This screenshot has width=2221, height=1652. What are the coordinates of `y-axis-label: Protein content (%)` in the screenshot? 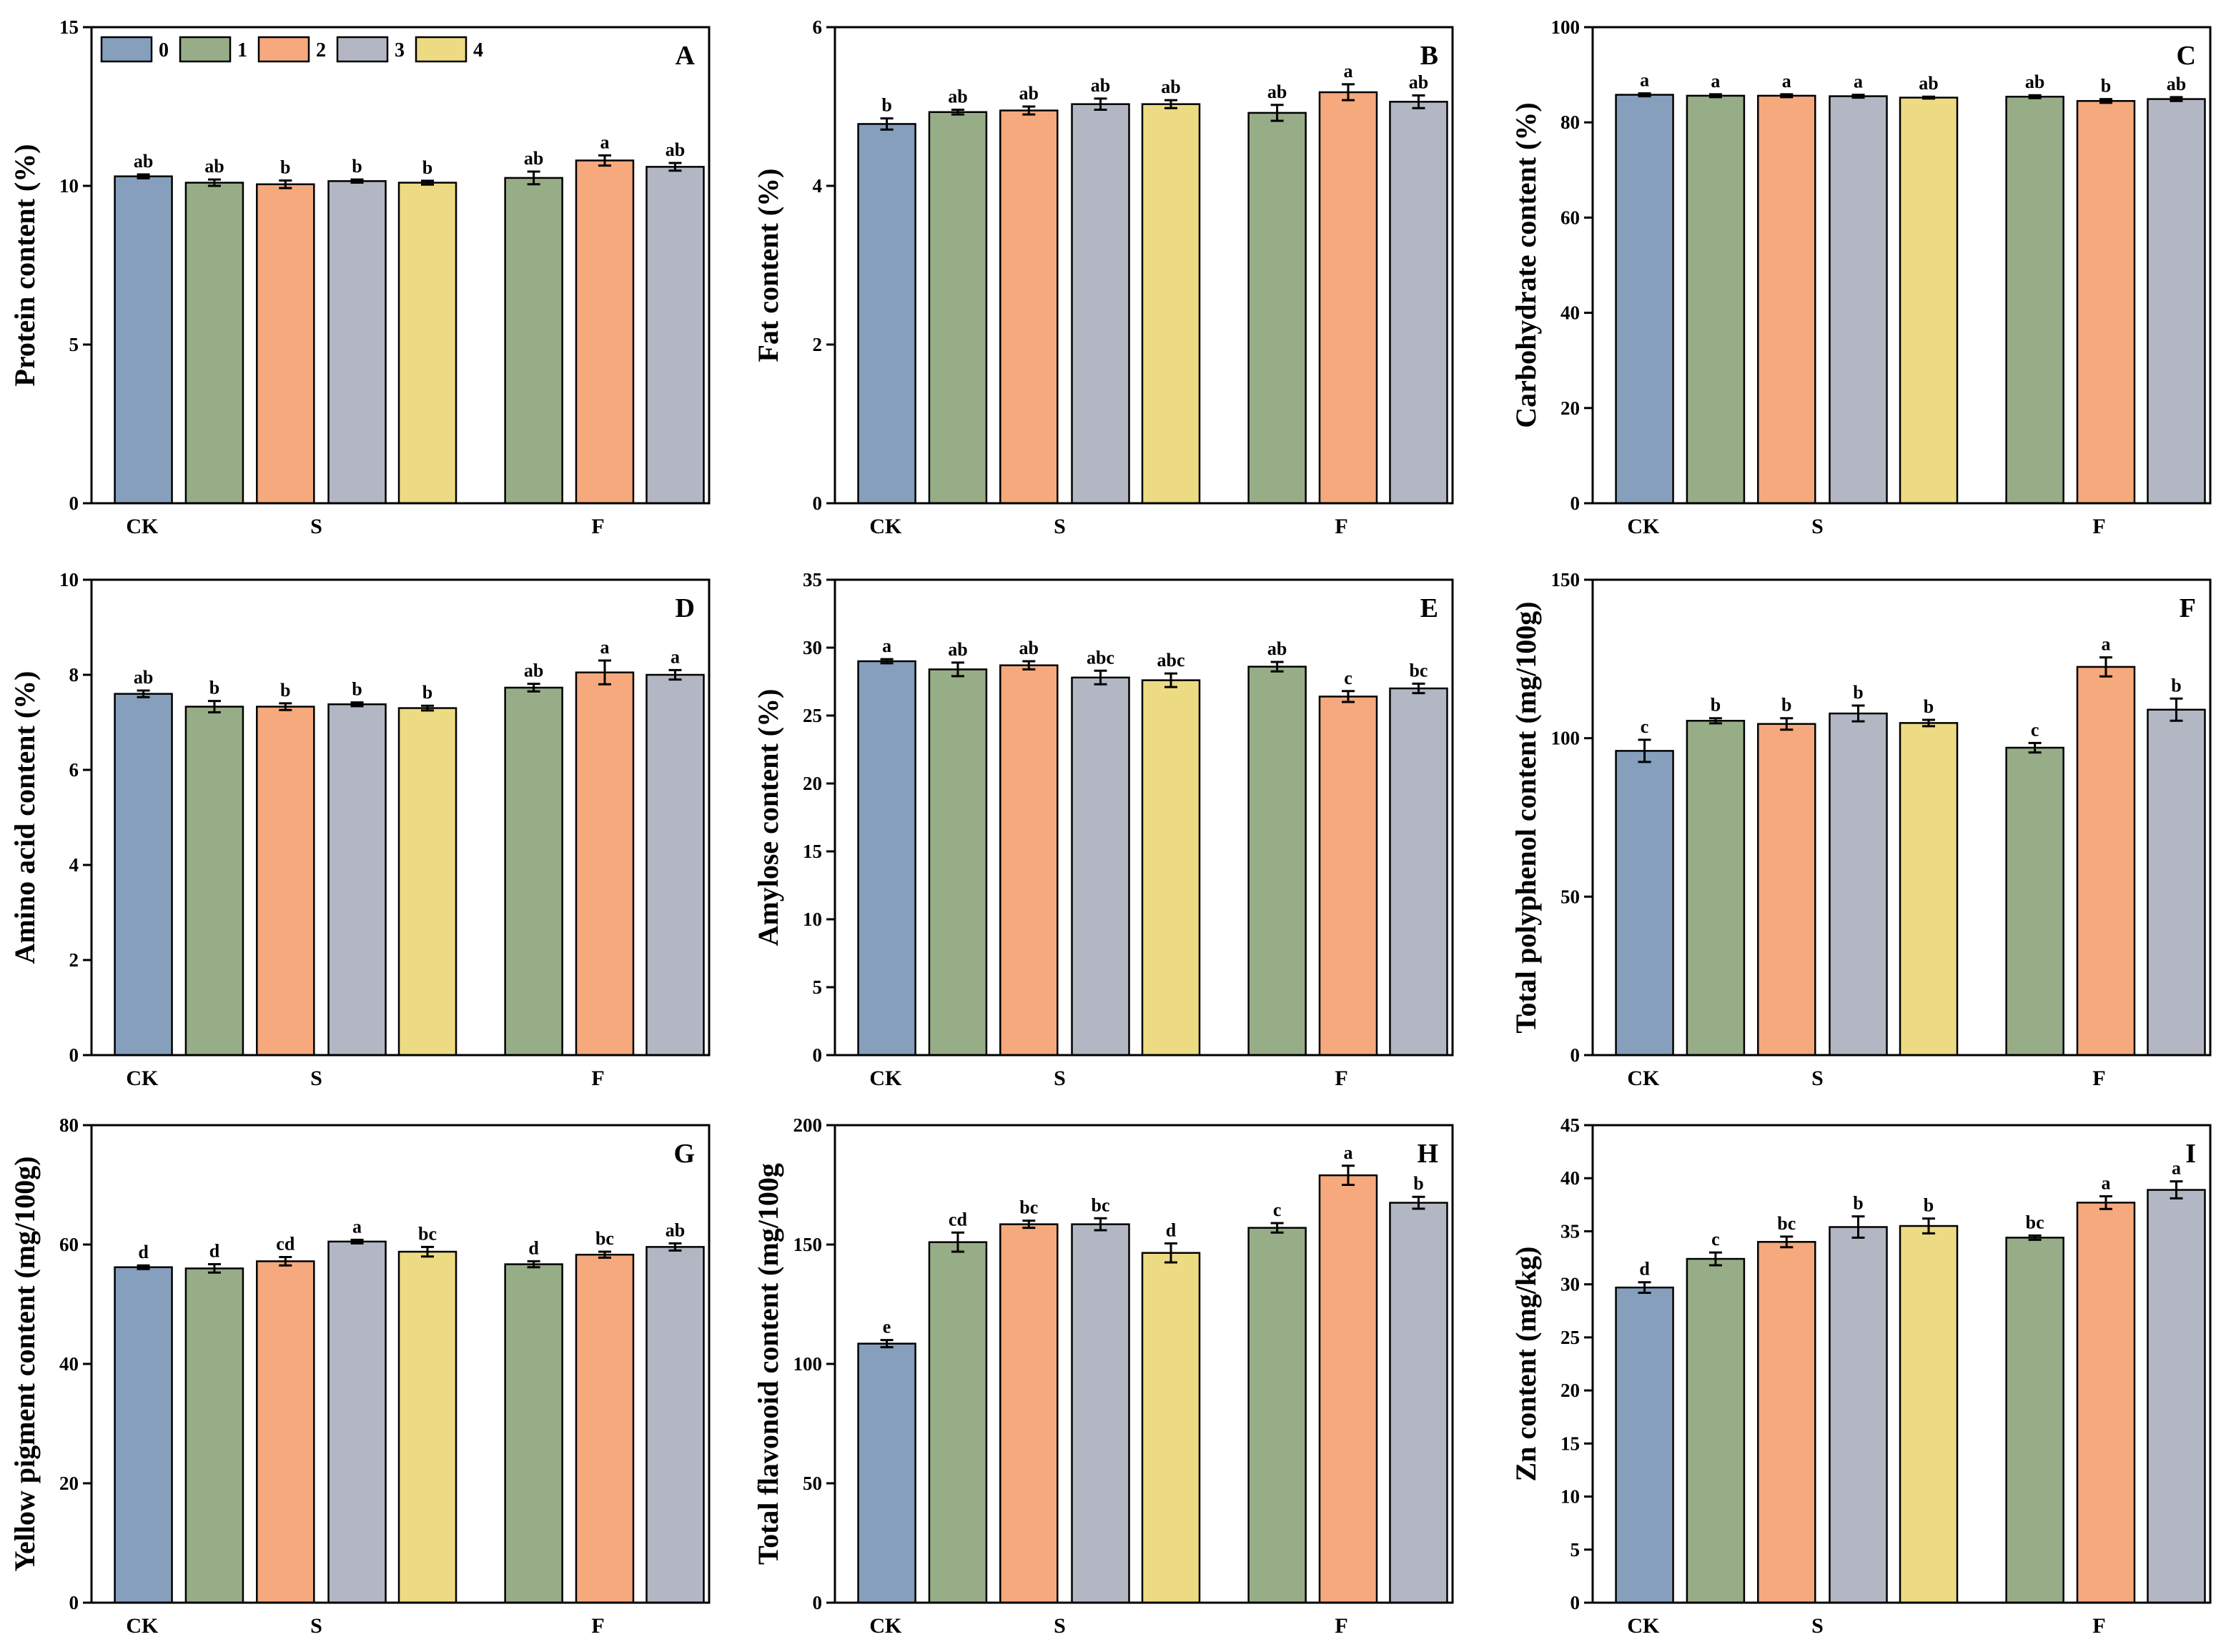 It's located at (25, 265).